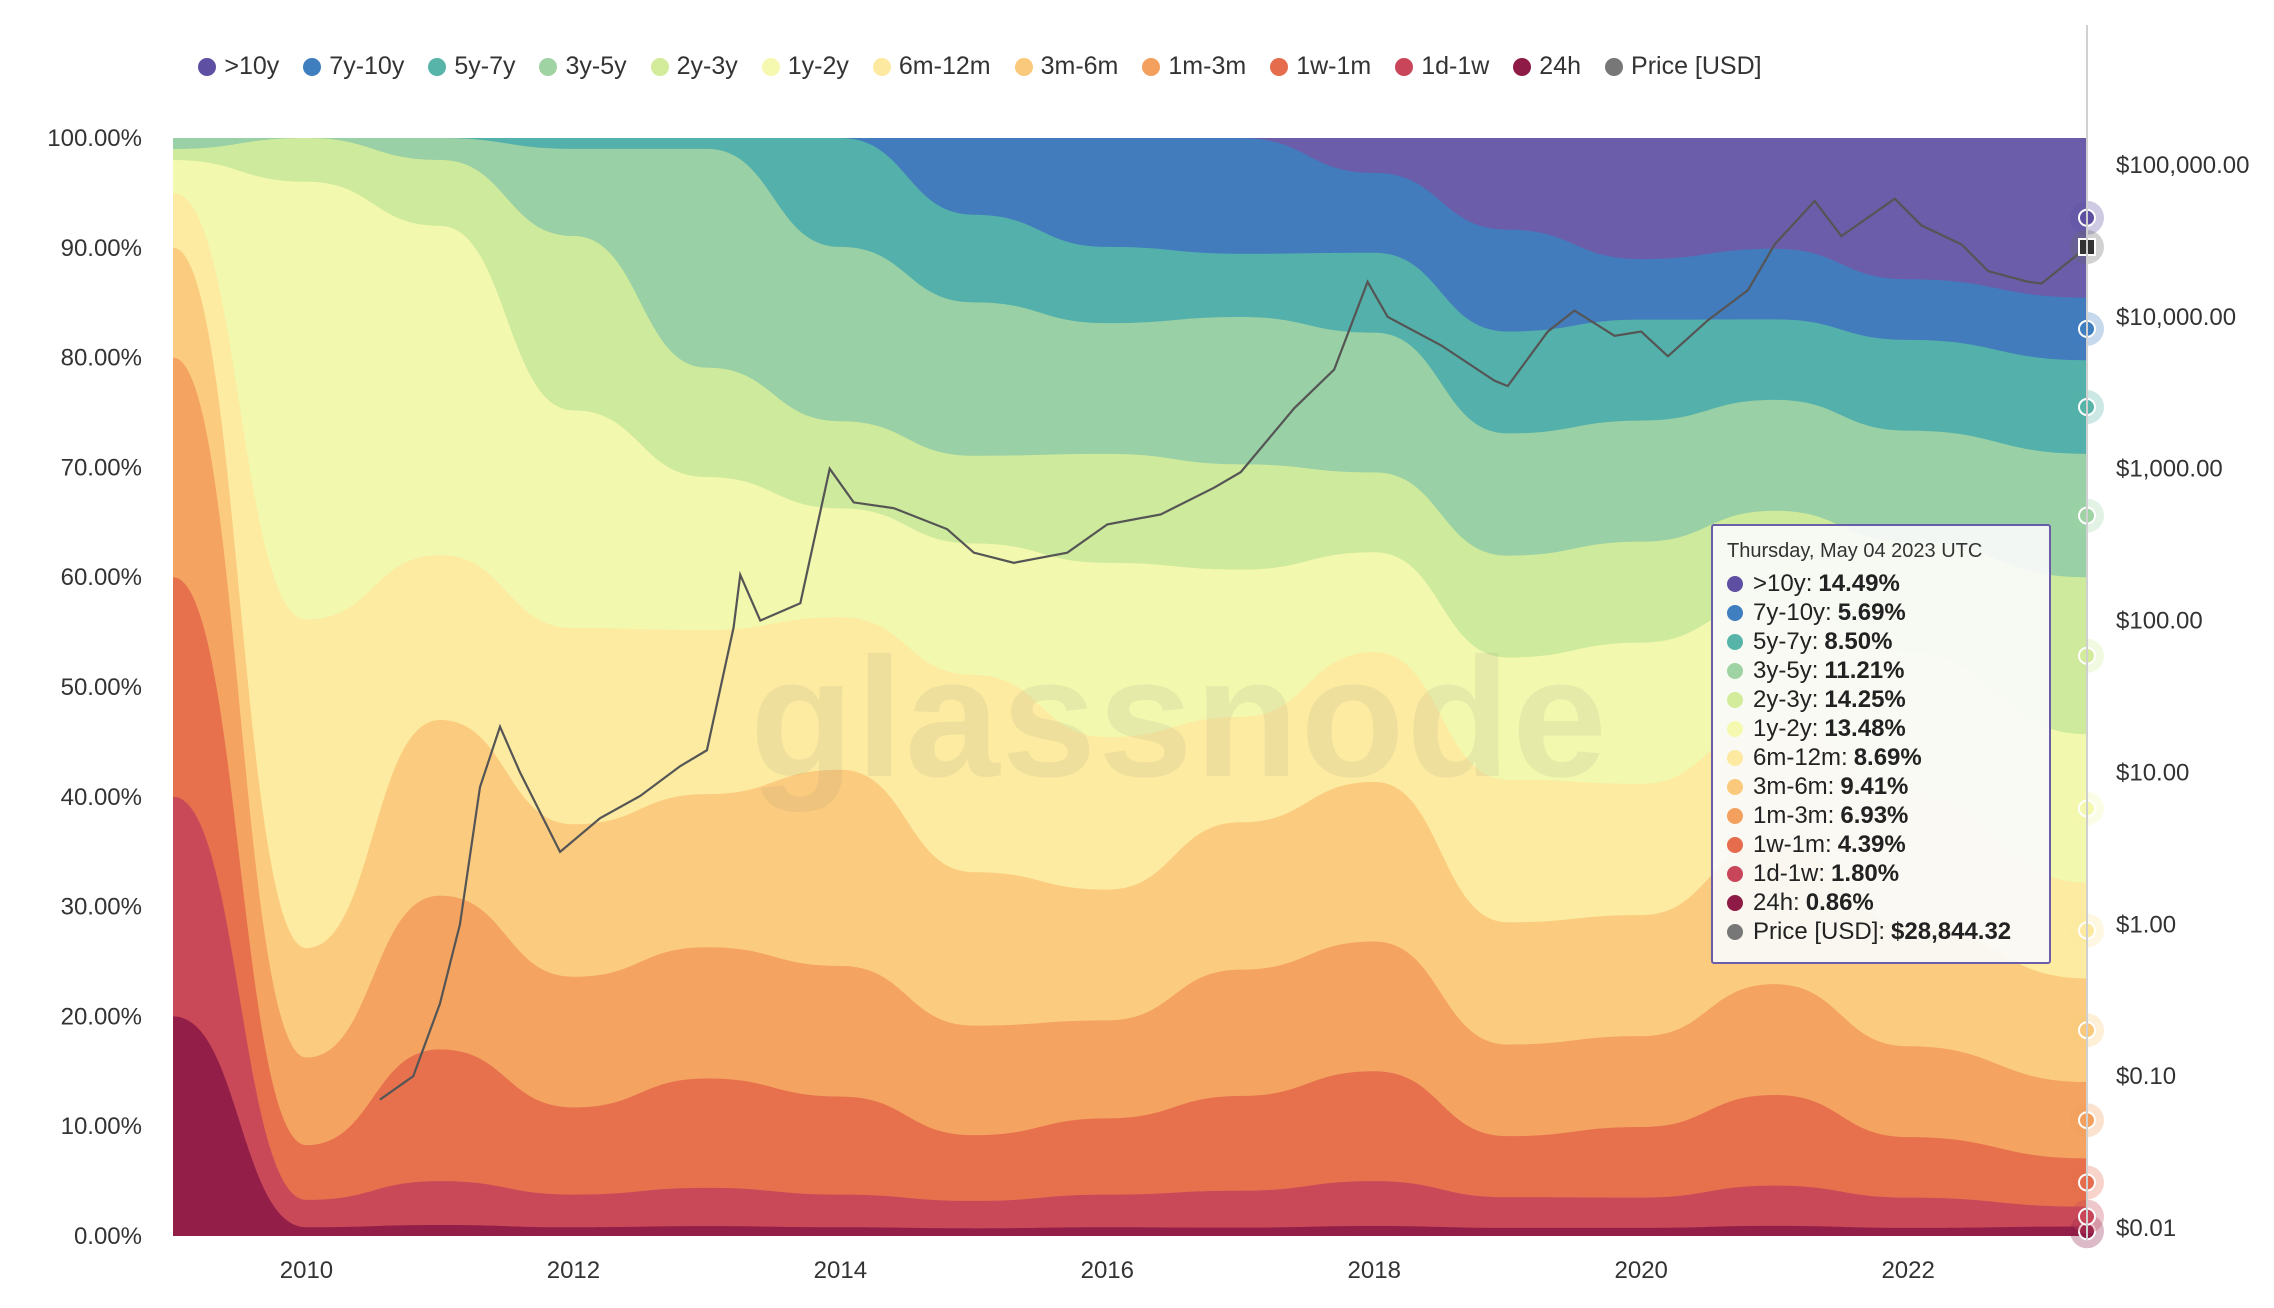 This screenshot has height=1308, width=2274. What do you see at coordinates (108, 1236) in the screenshot?
I see `y-tick-label: 0.00%` at bounding box center [108, 1236].